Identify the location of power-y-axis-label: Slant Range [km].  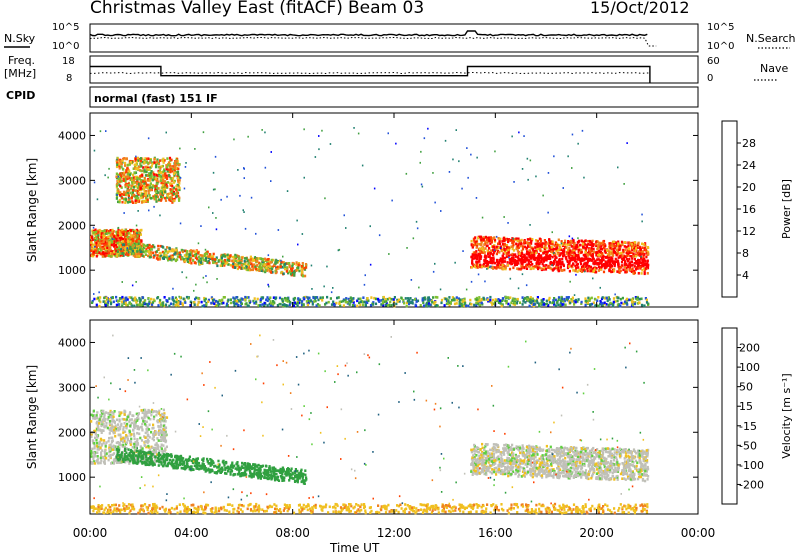
(32, 210).